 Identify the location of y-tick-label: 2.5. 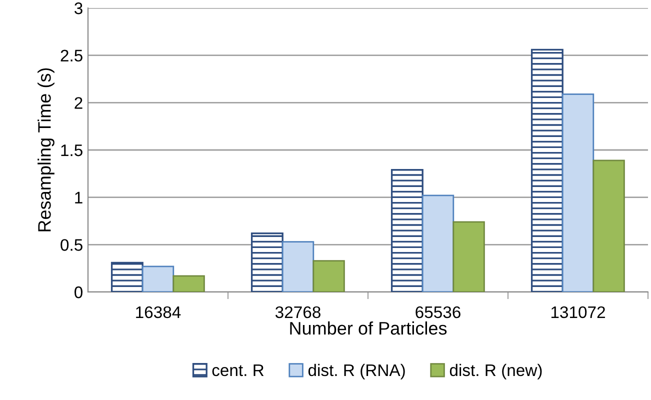
(71, 56).